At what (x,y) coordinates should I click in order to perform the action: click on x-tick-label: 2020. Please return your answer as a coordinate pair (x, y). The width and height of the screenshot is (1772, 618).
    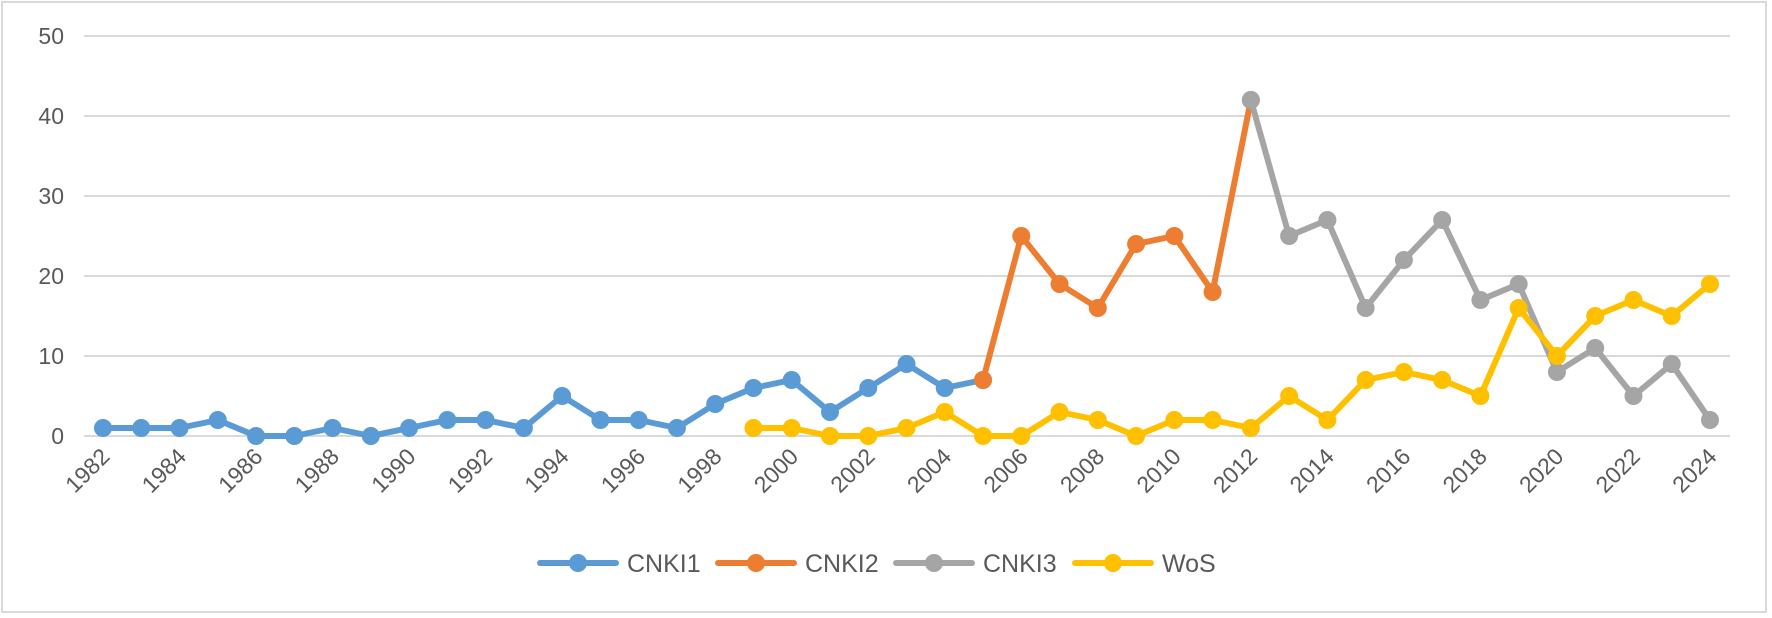
    Looking at the image, I should click on (1541, 470).